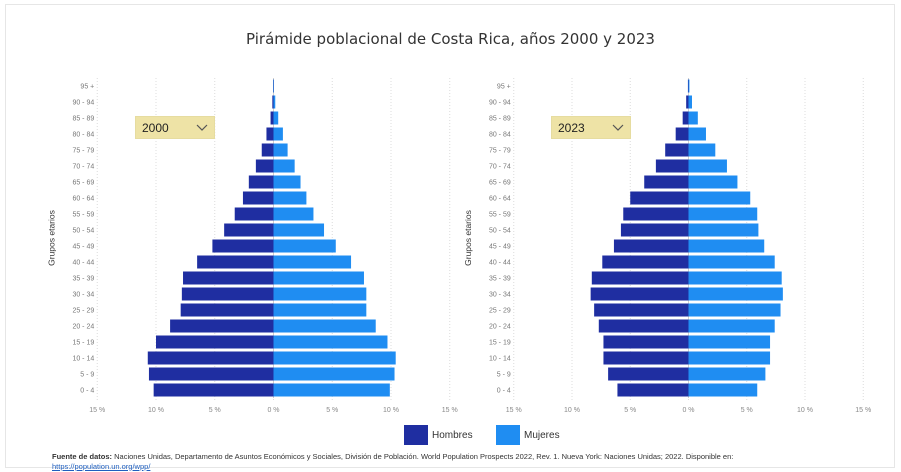  What do you see at coordinates (500, 359) in the screenshot?
I see `y-tick-label: 10 - 14` at bounding box center [500, 359].